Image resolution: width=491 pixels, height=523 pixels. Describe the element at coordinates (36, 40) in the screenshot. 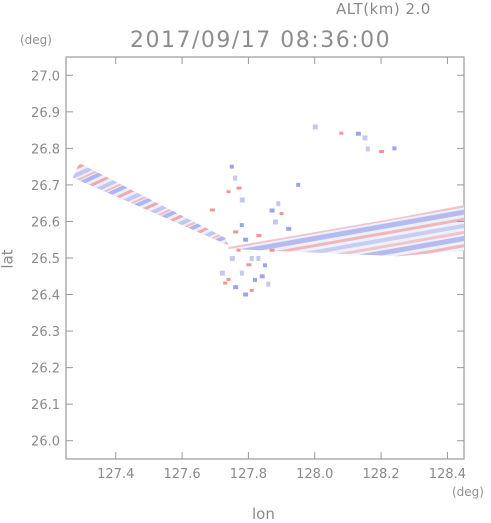

I see `y-axis-unit: (deg)` at that location.